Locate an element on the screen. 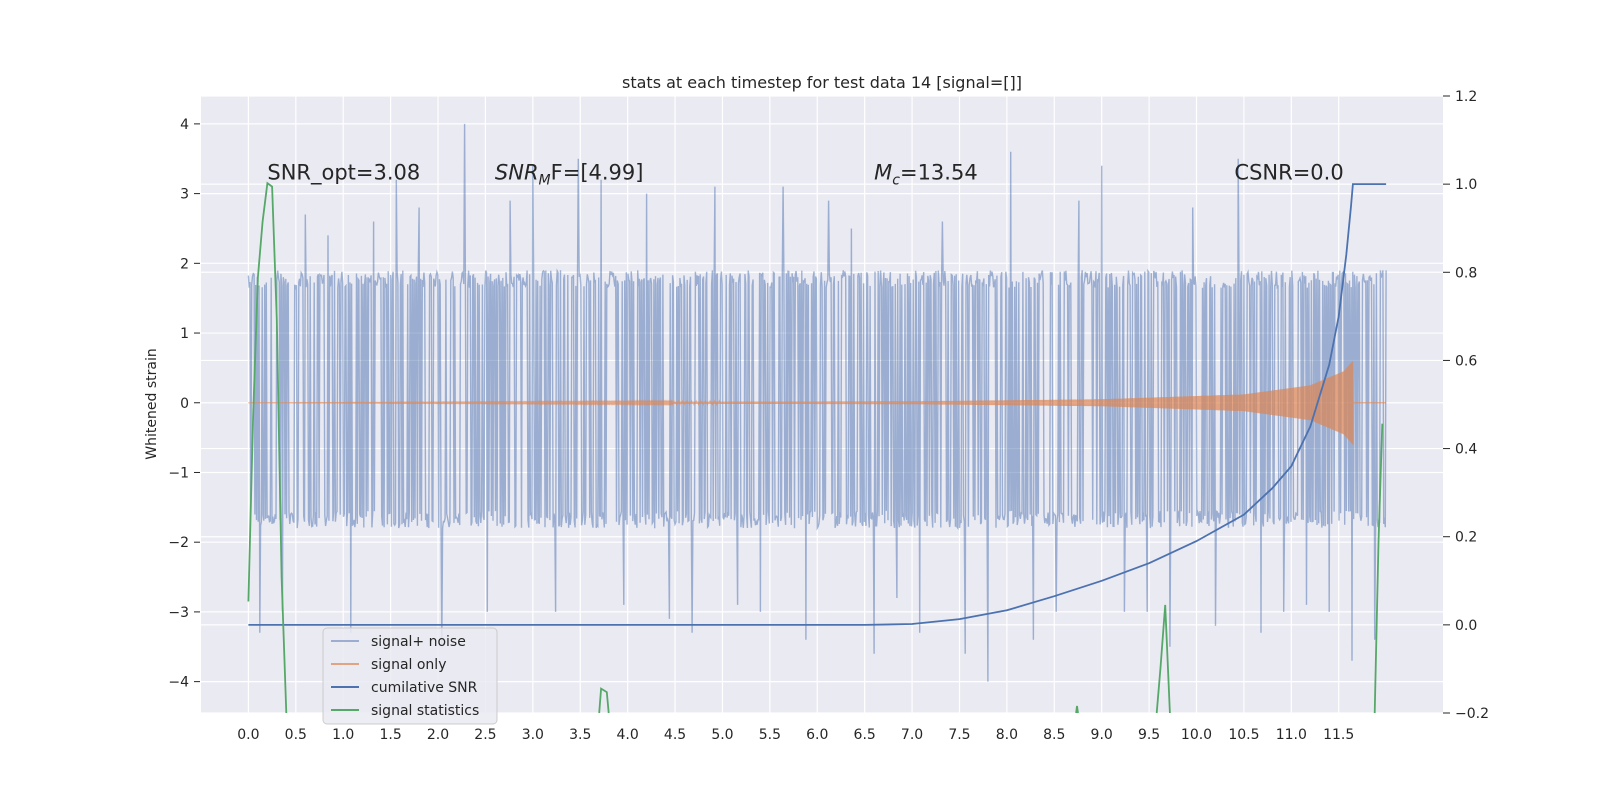  annotations: SNR_opt=3.08 SNRMF=[4.99] Mc=13.54 CSNR=0.0 is located at coordinates (805, 175).